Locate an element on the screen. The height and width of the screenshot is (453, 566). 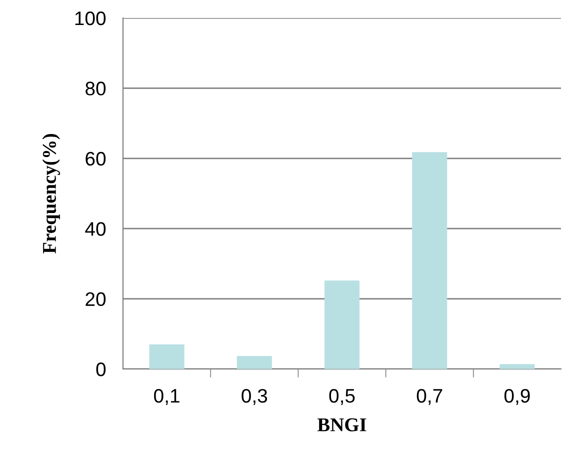
y-axis-title: Frequency(%) is located at coordinates (51, 194).